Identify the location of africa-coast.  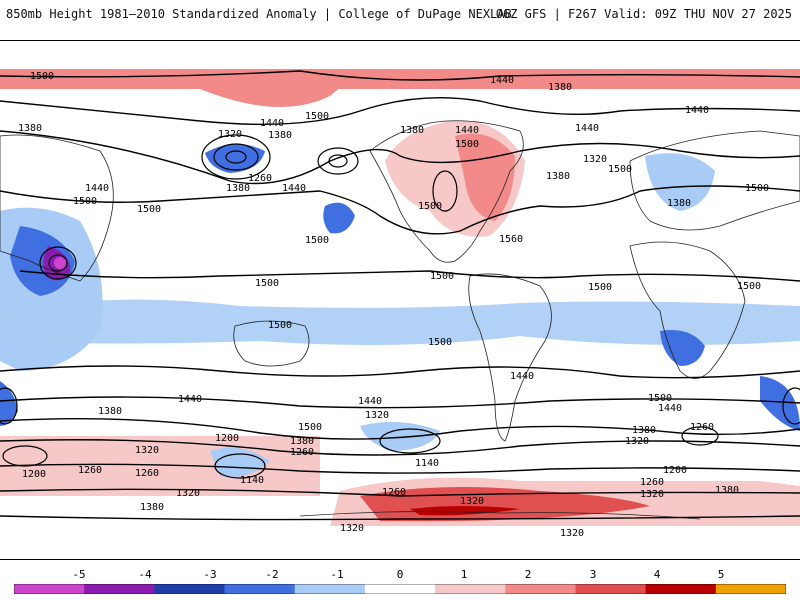
(687, 310).